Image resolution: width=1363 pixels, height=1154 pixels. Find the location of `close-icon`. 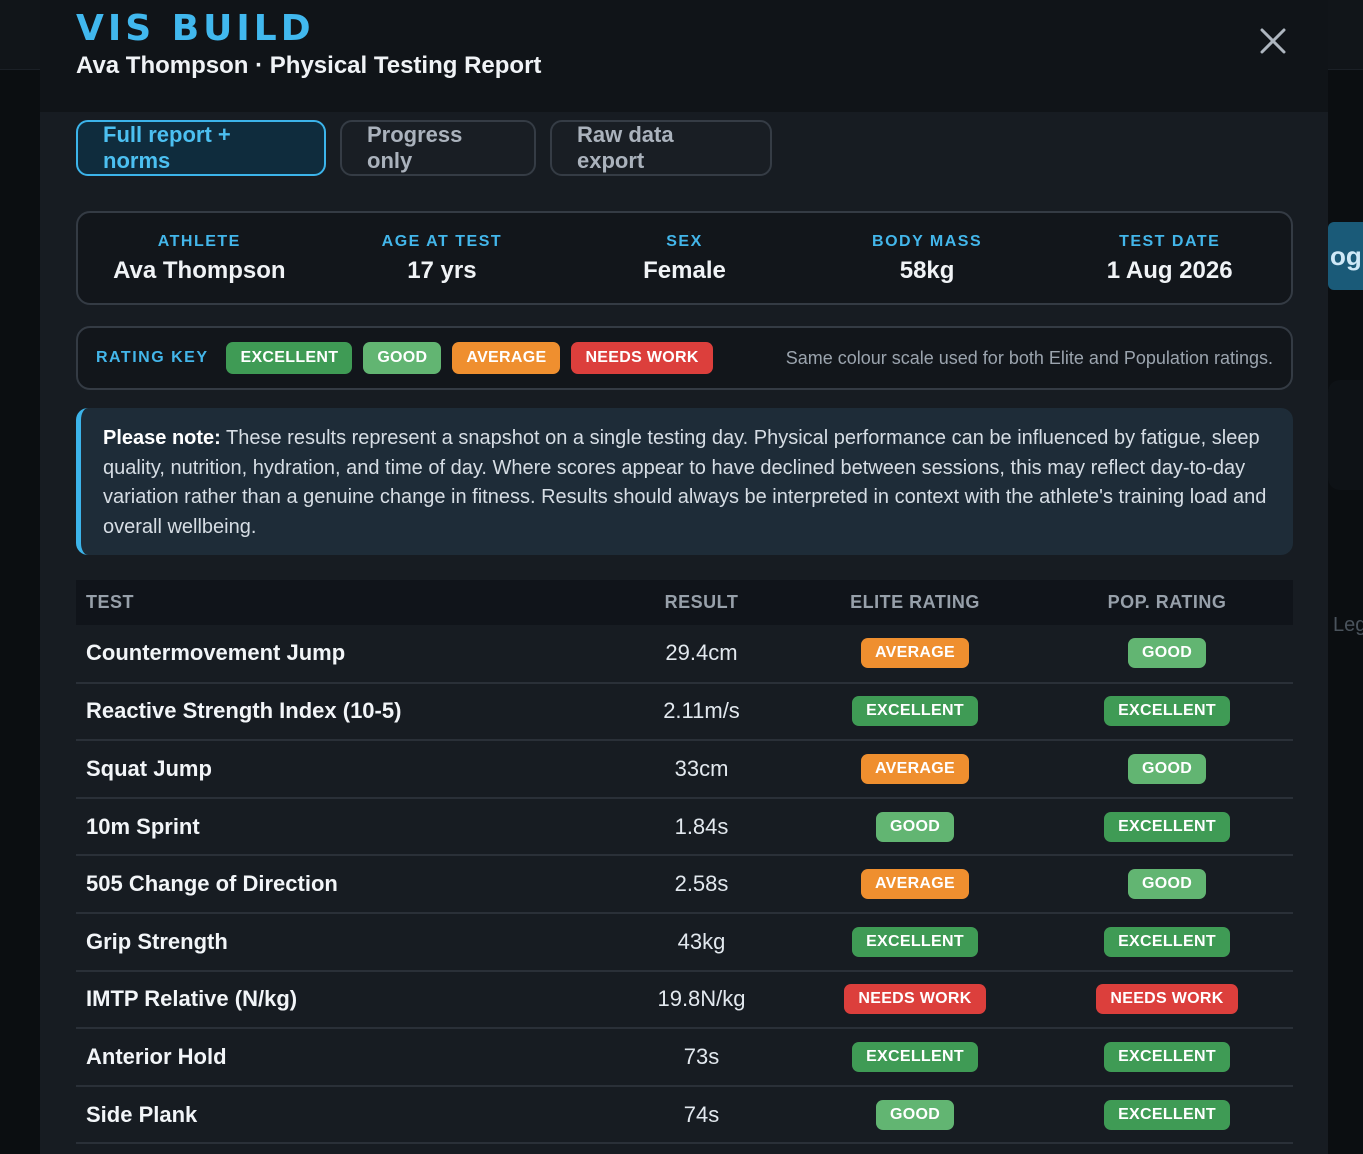

close-icon is located at coordinates (1273, 41).